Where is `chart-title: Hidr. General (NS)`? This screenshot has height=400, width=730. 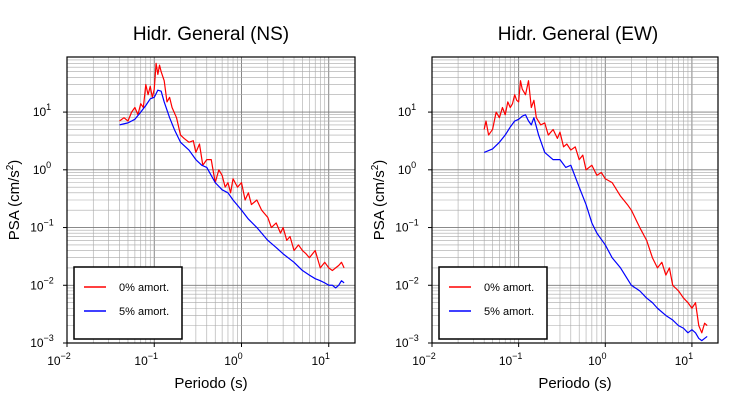
chart-title: Hidr. General (NS) is located at coordinates (211, 34).